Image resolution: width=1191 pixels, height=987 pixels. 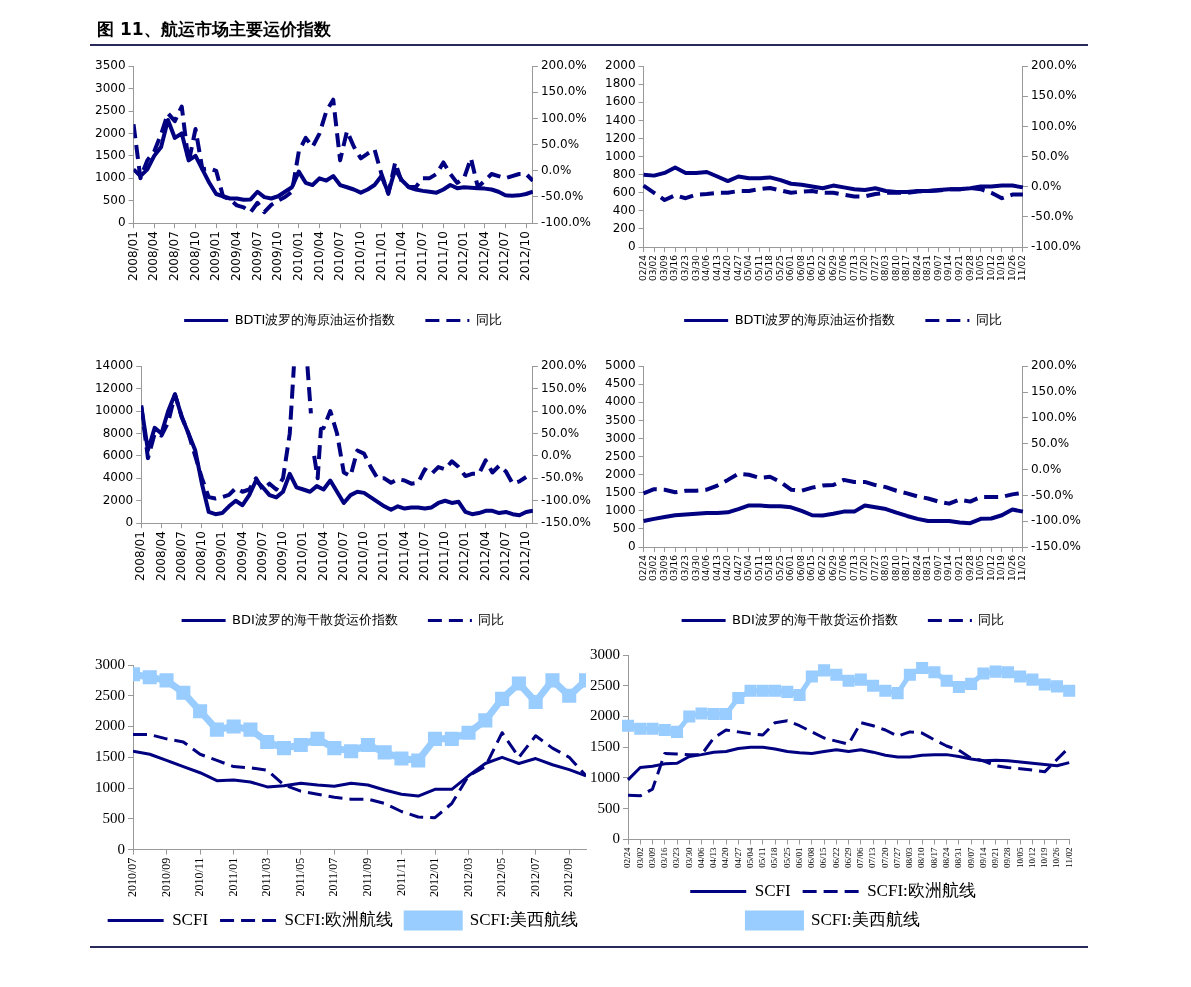 What do you see at coordinates (1044, 858) in the screenshot?
I see `x-tick-label: 10/19` at bounding box center [1044, 858].